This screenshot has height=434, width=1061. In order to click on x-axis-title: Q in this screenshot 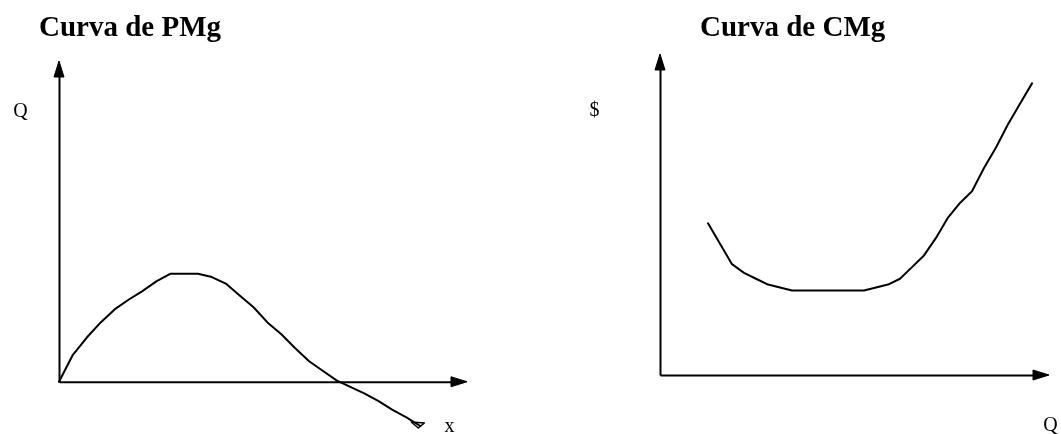, I will do `click(1051, 423)`.